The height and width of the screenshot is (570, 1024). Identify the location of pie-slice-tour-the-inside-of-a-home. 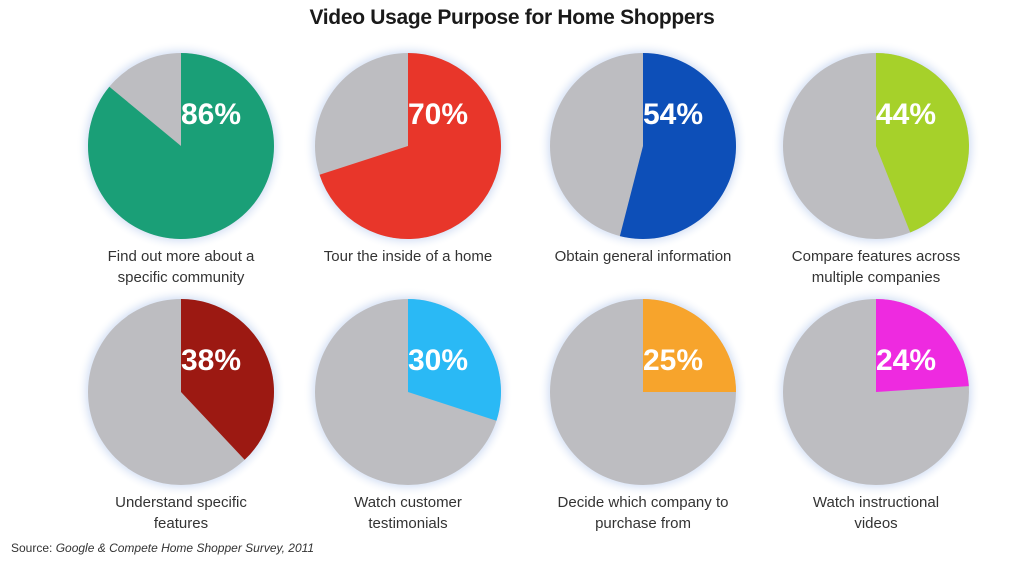
(410, 146).